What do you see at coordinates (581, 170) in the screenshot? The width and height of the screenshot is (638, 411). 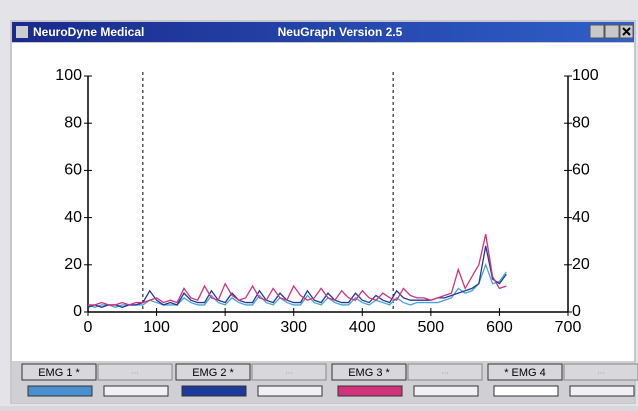 I see `y2-tick-label: 60` at bounding box center [581, 170].